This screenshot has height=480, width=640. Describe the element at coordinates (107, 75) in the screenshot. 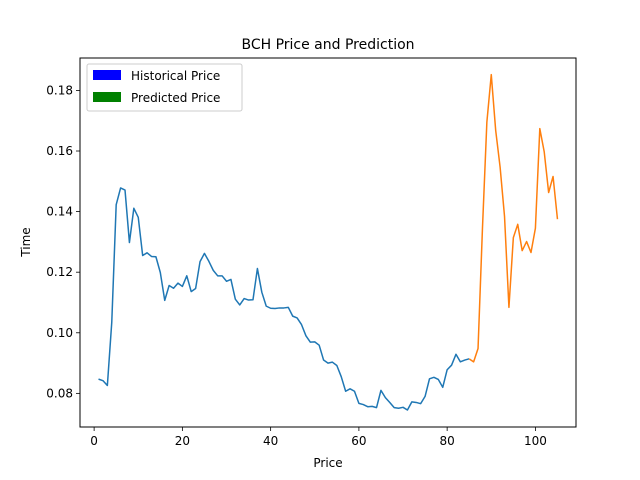

I see `legend-swatch-historical` at that location.